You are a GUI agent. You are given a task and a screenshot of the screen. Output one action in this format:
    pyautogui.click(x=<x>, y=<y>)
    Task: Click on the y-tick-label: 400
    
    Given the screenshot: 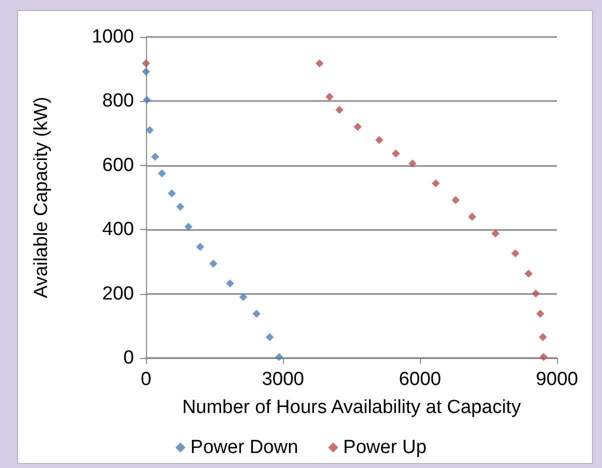 What is the action you would take?
    pyautogui.click(x=118, y=229)
    